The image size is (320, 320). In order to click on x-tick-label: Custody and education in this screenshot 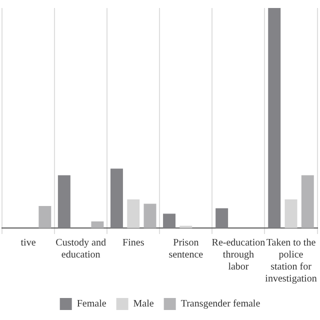, I will do `click(81, 249)`.